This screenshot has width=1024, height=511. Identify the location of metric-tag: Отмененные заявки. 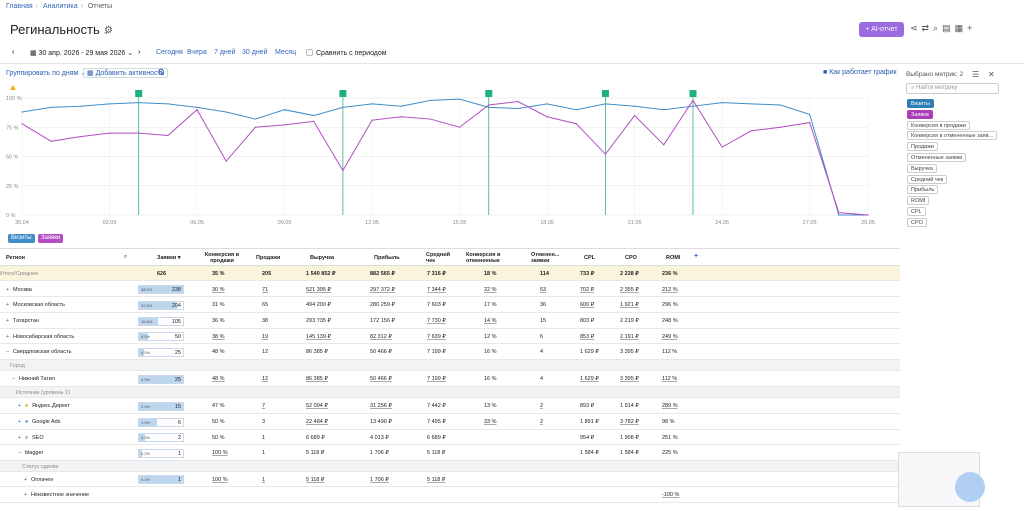
(937, 157).